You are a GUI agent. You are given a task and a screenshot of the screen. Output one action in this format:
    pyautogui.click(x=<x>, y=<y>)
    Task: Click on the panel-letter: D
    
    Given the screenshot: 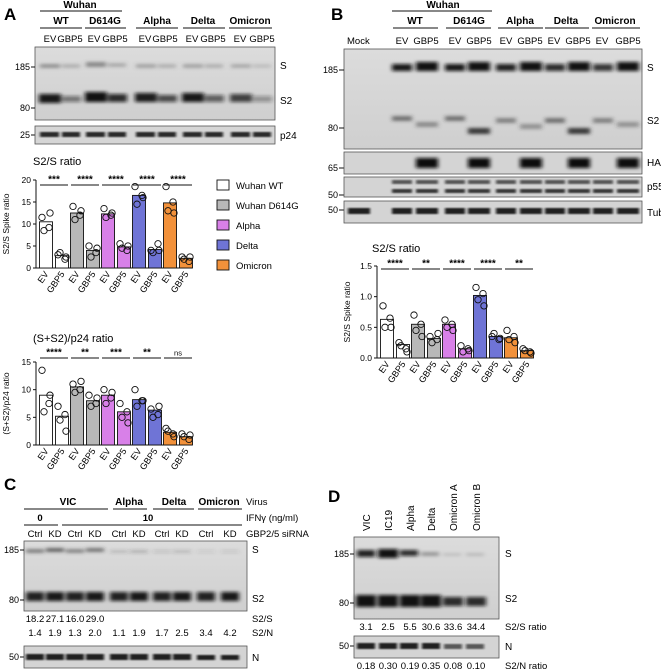 What is the action you would take?
    pyautogui.click(x=334, y=496)
    